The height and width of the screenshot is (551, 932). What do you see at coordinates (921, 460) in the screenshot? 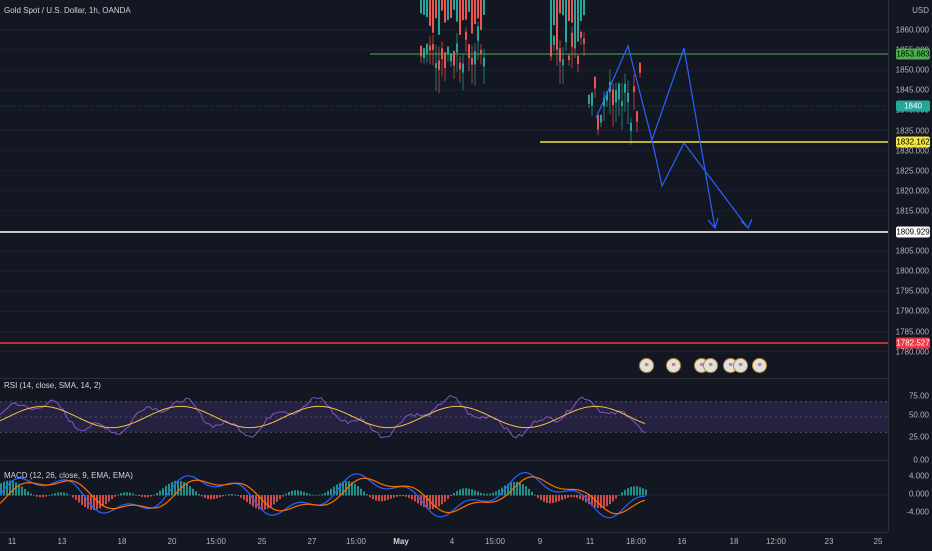
I see `rsi-tick-label: 0.00` at bounding box center [921, 460].